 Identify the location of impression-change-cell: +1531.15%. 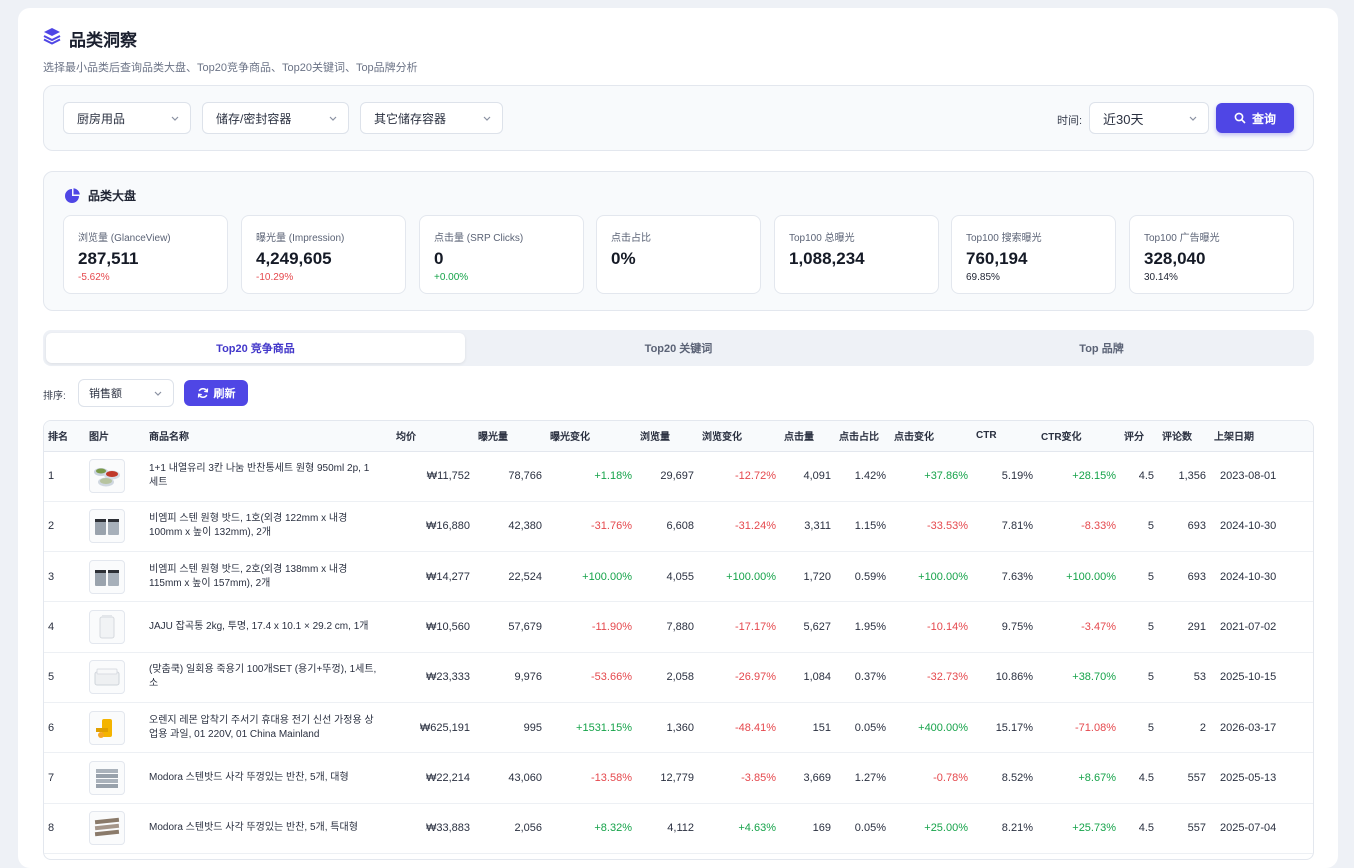
(591, 728).